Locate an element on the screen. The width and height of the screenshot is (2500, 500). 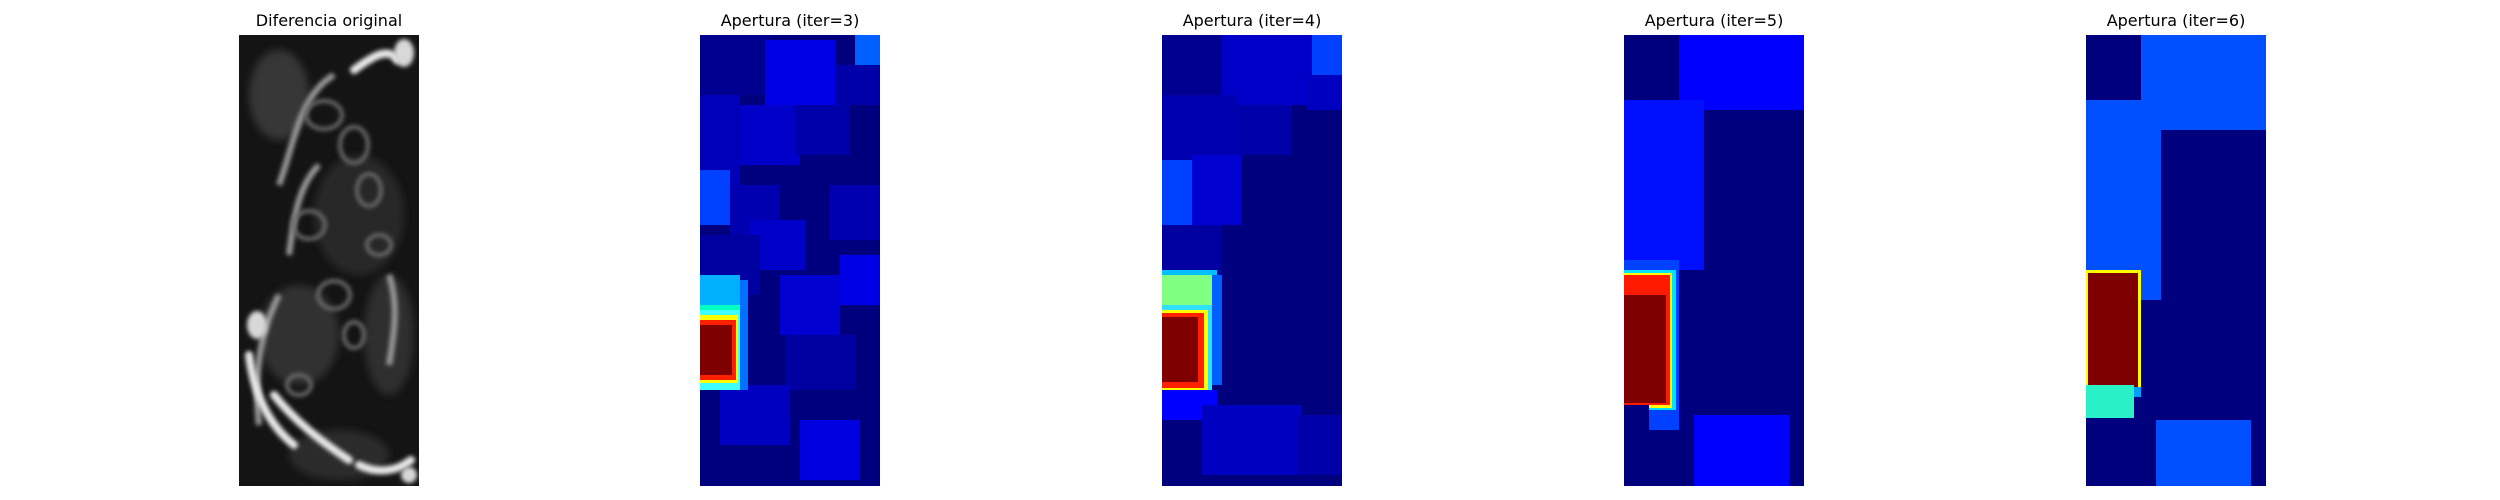
panel-title: Apertura (iter=6) is located at coordinates (2176, 20).